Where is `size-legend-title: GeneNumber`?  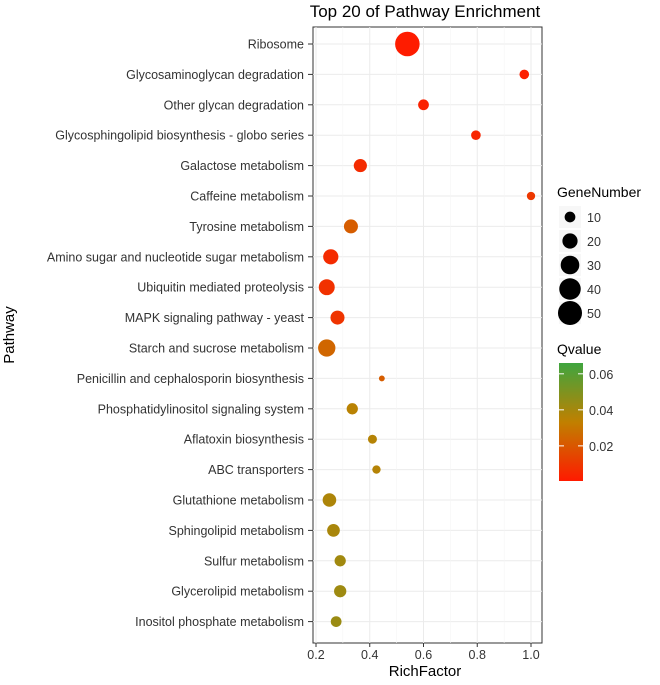 size-legend-title: GeneNumber is located at coordinates (599, 192).